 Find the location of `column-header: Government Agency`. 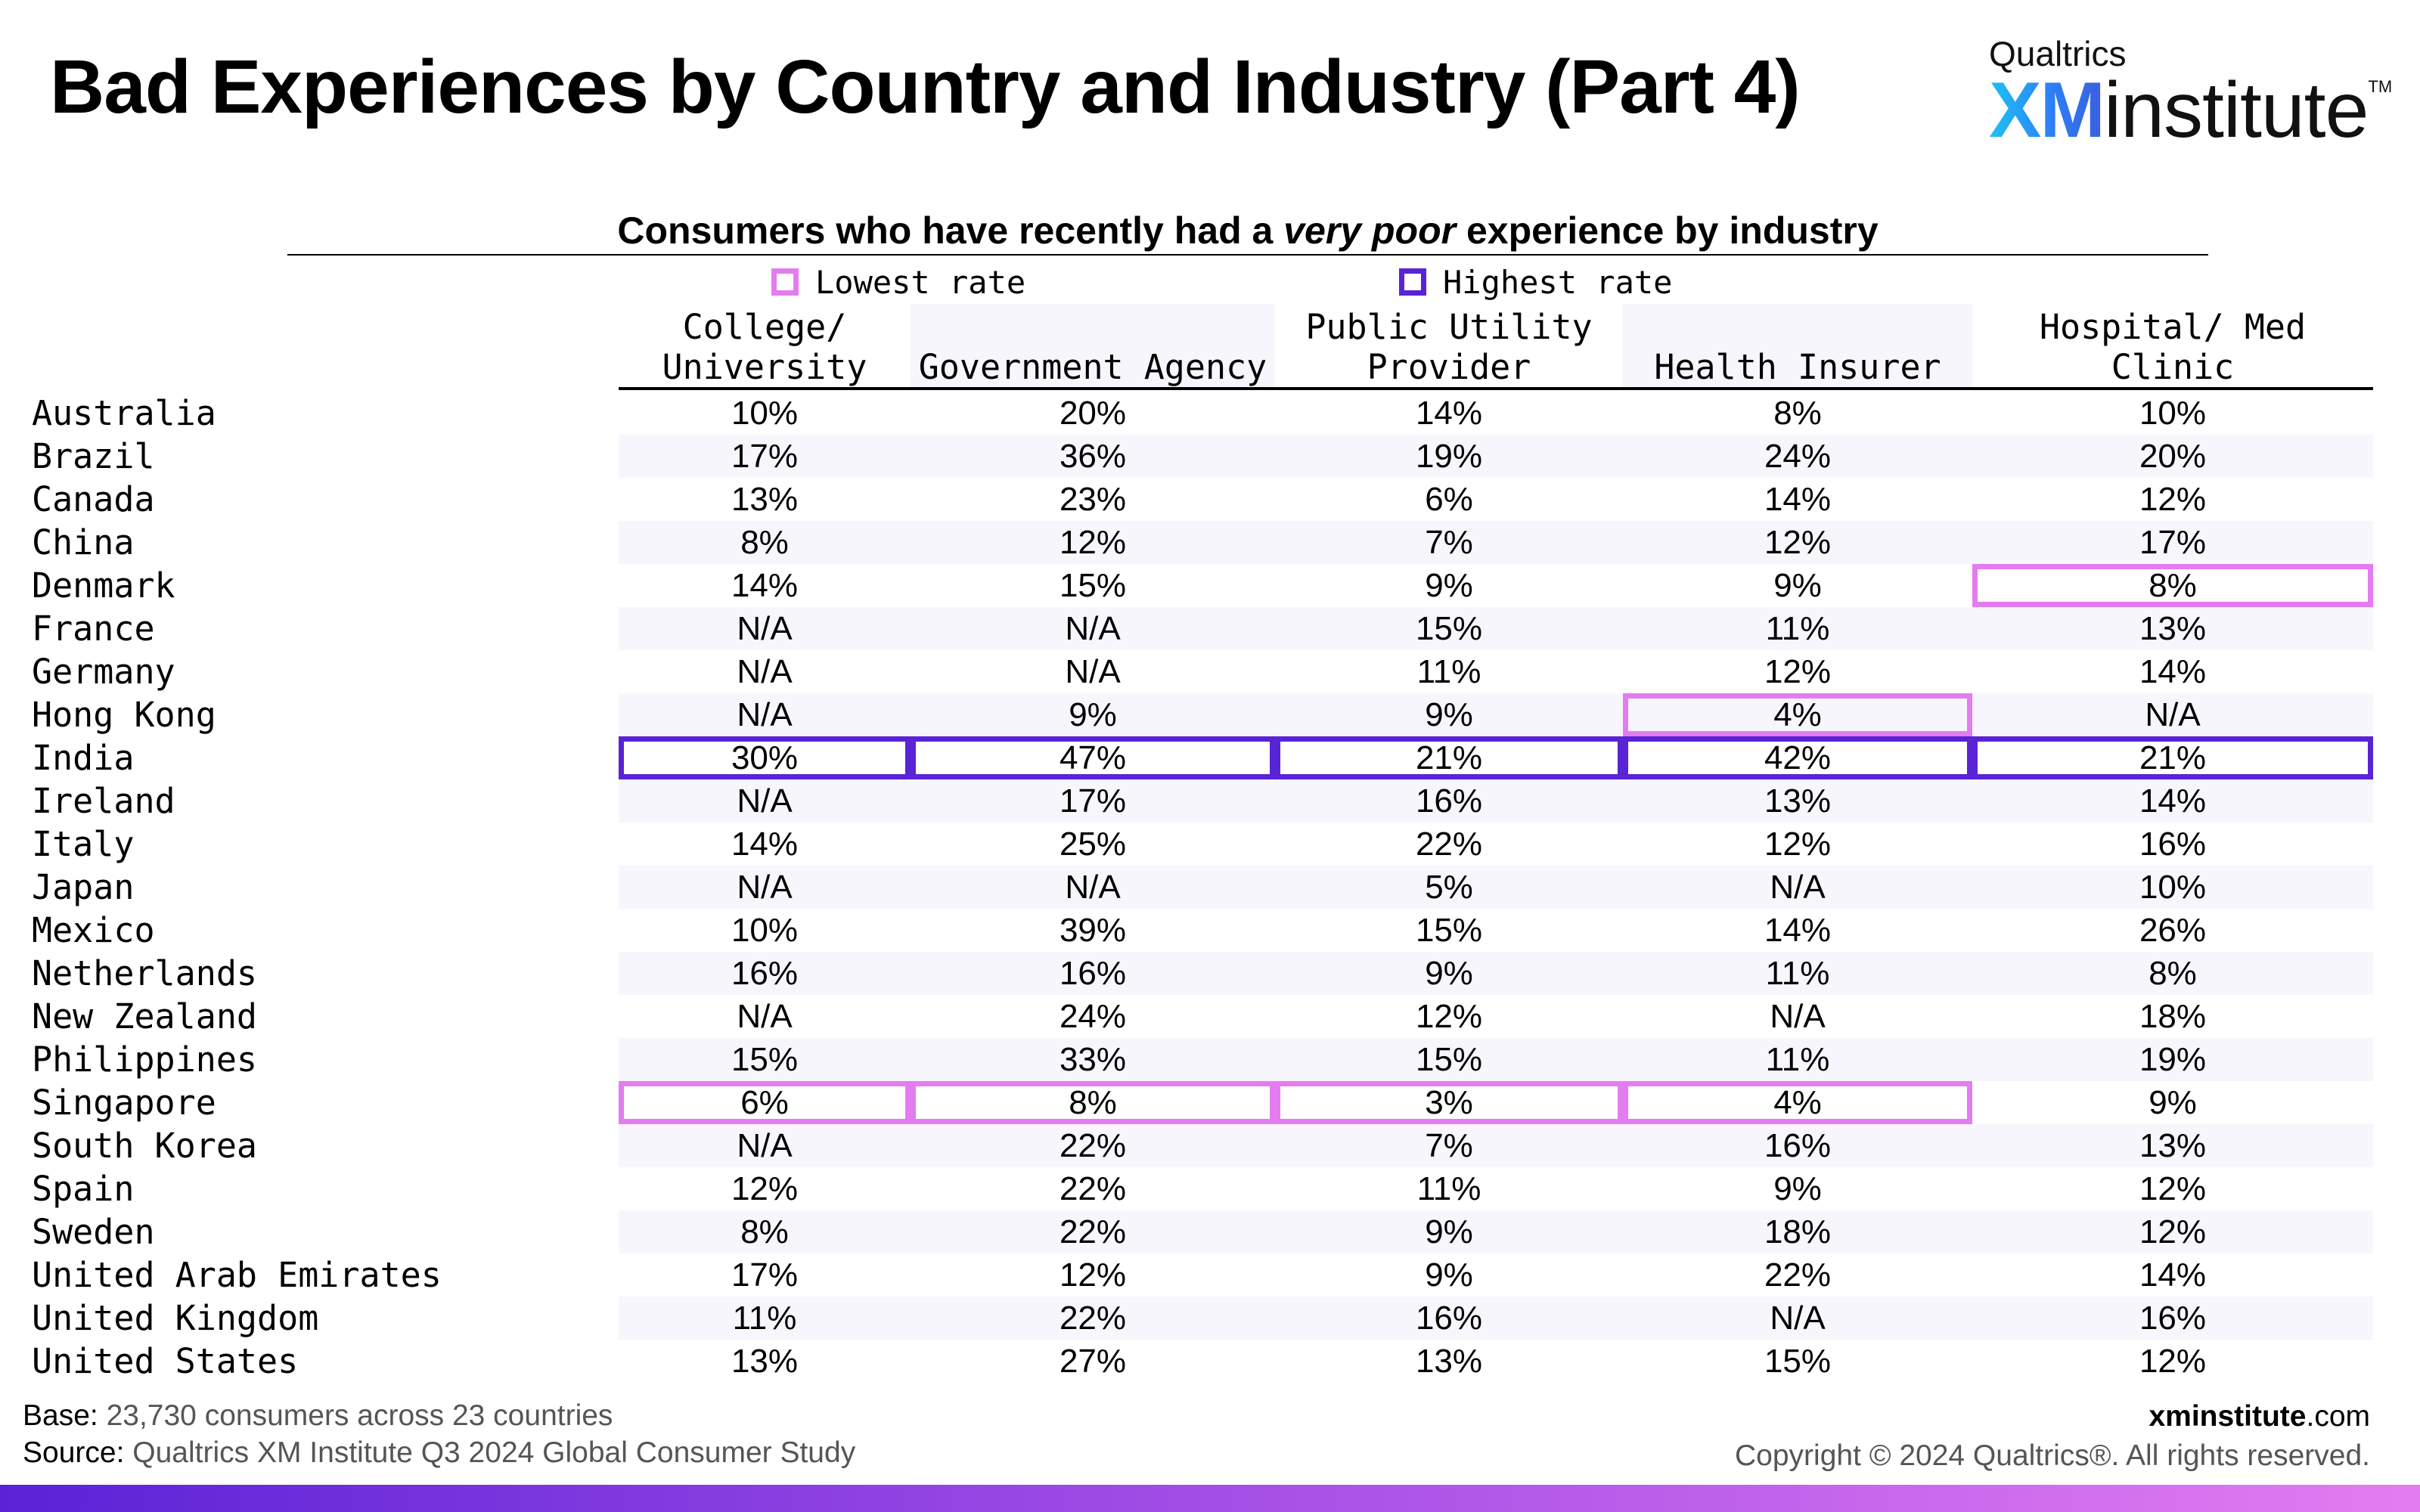

column-header: Government Agency is located at coordinates (1093, 345).